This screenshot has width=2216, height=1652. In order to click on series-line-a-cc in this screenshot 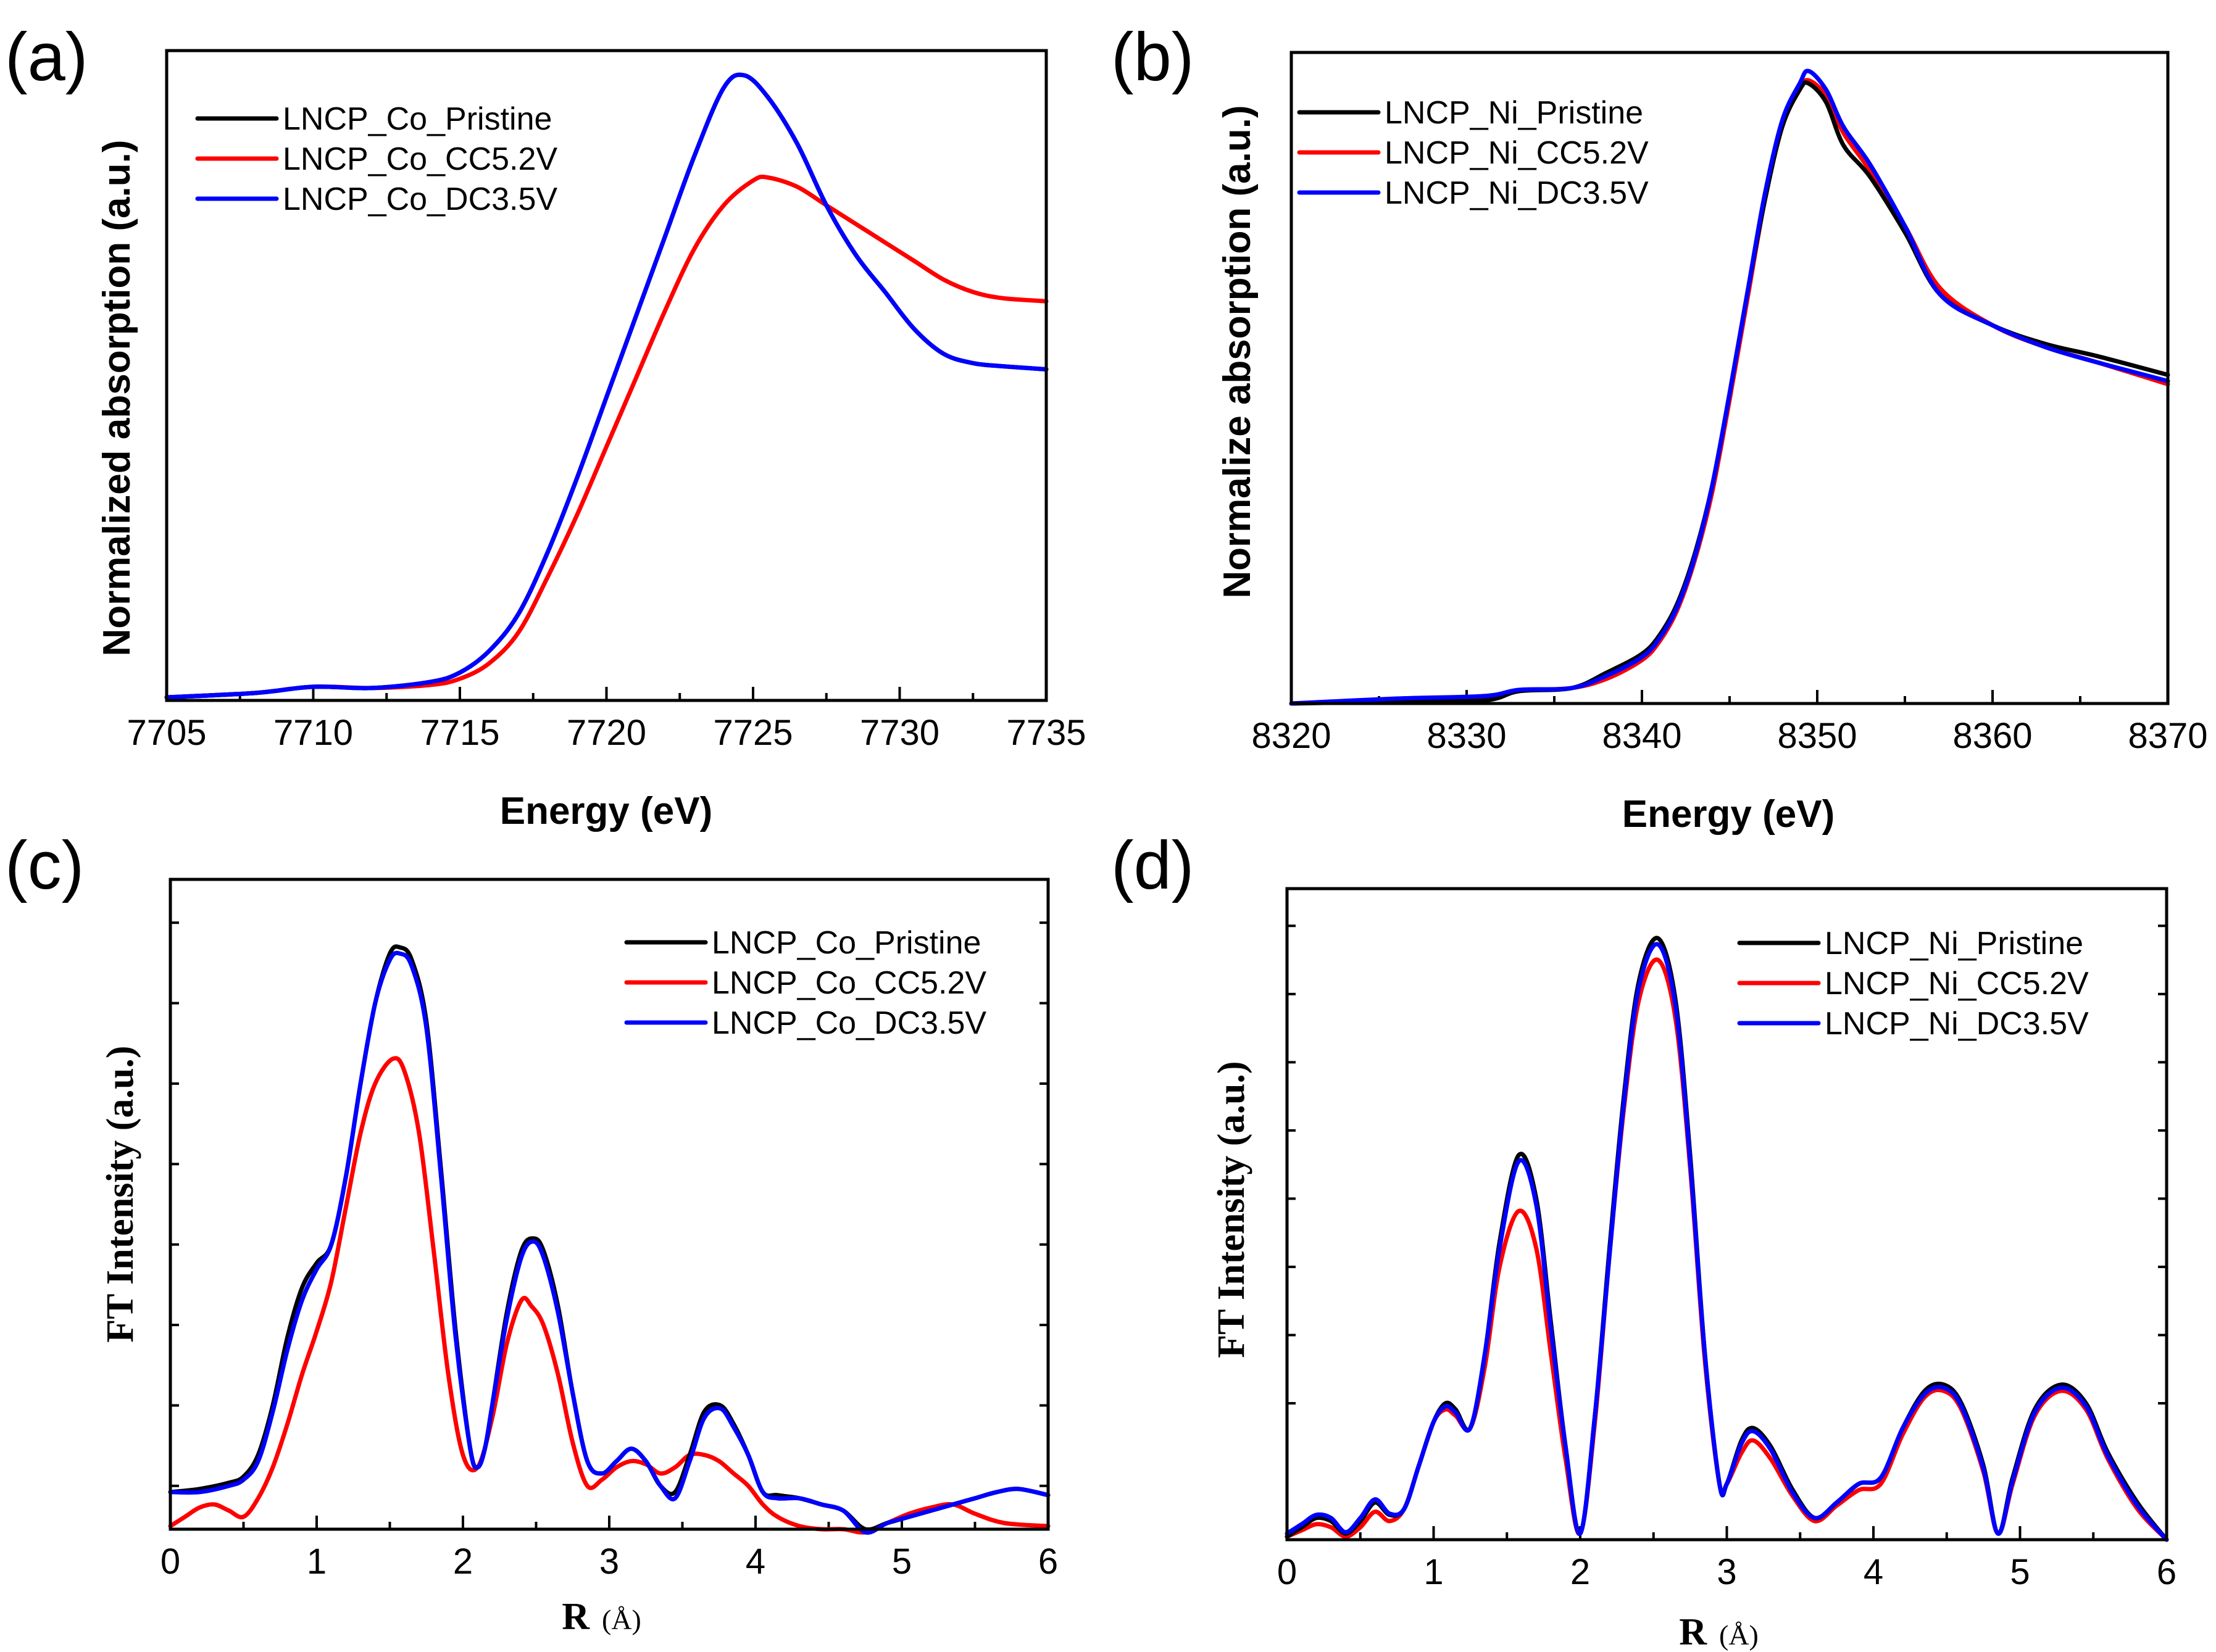, I will do `click(606, 437)`.